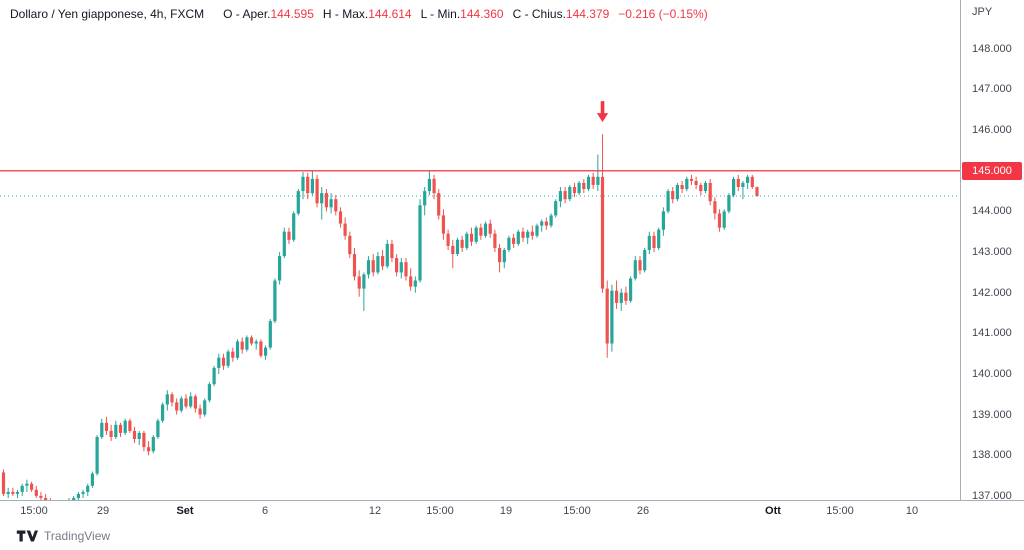 The height and width of the screenshot is (550, 1024). What do you see at coordinates (512, 536) in the screenshot?
I see `footer-bar: TradingView` at bounding box center [512, 536].